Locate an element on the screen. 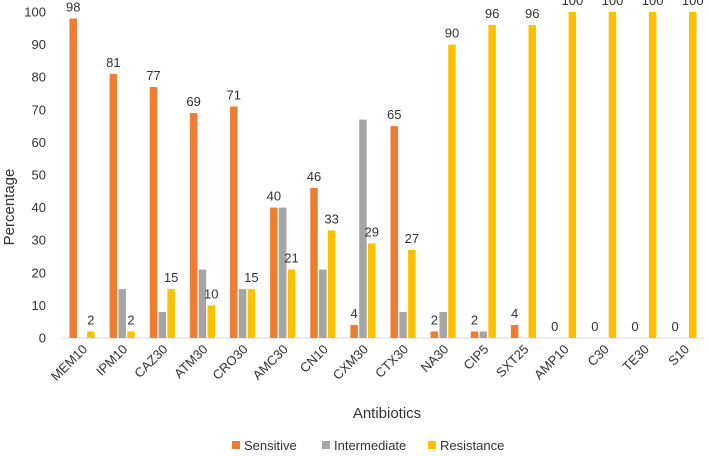 Image resolution: width=708 pixels, height=456 pixels. x-tick-label: CXM30 is located at coordinates (350, 362).